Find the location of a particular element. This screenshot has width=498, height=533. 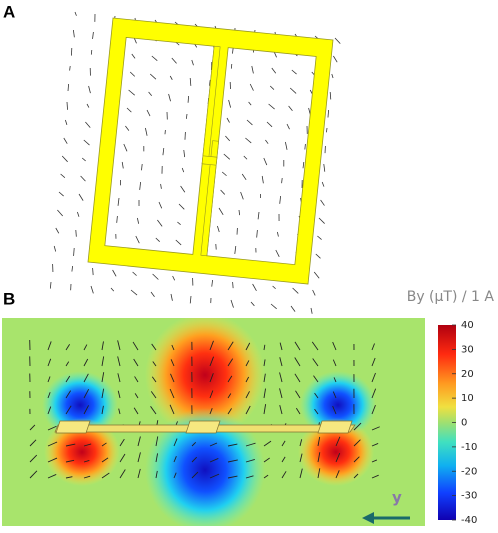

colorbar is located at coordinates (447, 422).